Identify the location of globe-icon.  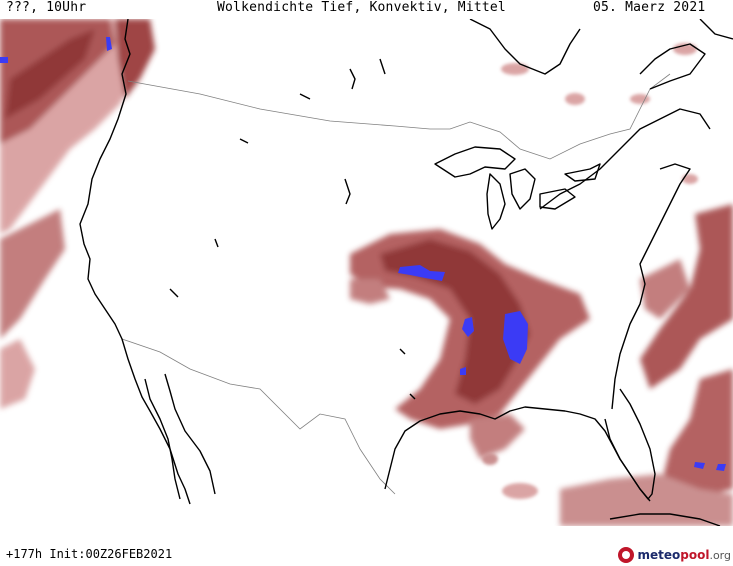
(626, 555).